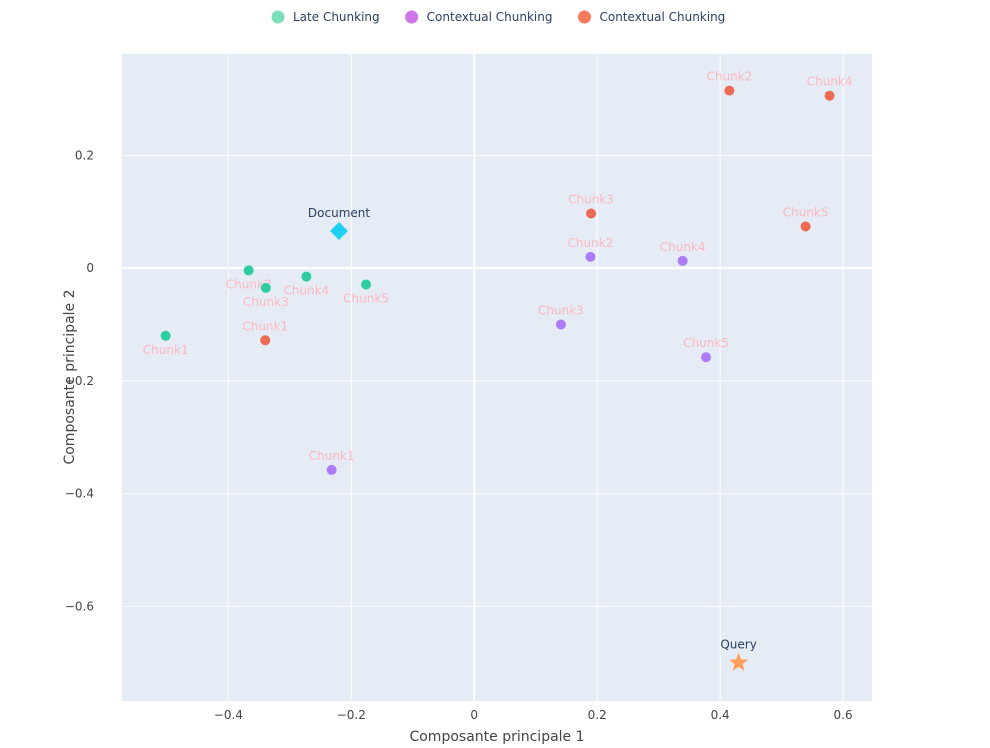 Image resolution: width=990 pixels, height=748 pixels. I want to click on series-3-point-label: Chunk2, so click(729, 77).